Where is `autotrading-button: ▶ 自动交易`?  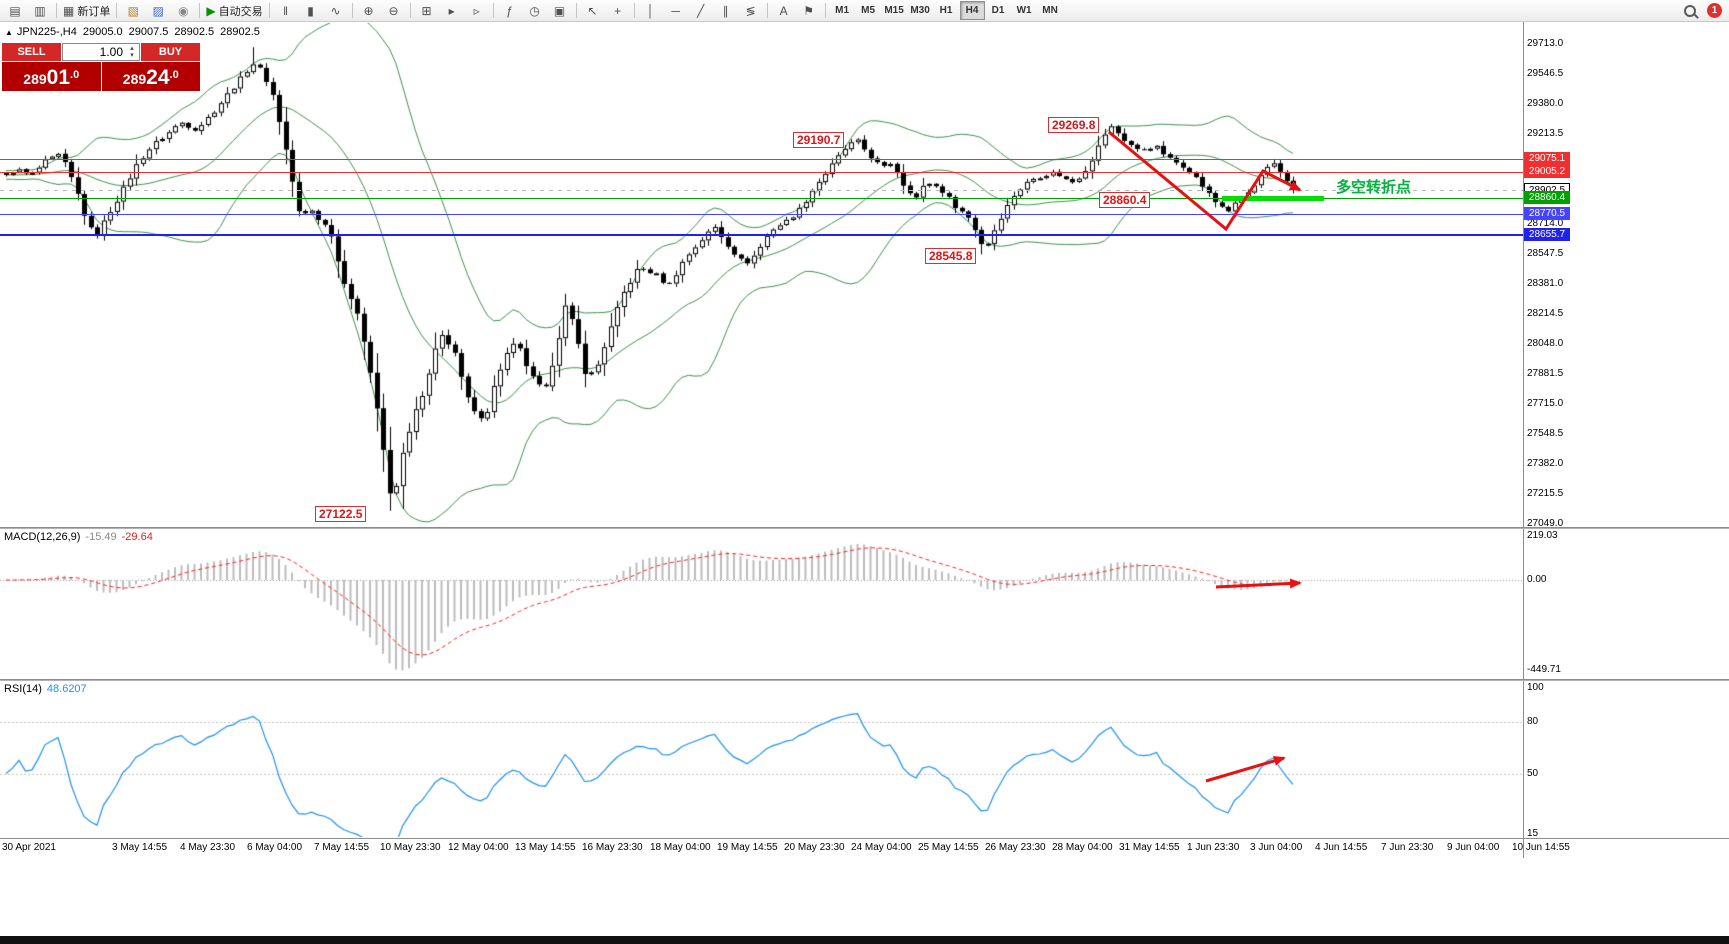 autotrading-button: ▶ 自动交易 is located at coordinates (234, 11).